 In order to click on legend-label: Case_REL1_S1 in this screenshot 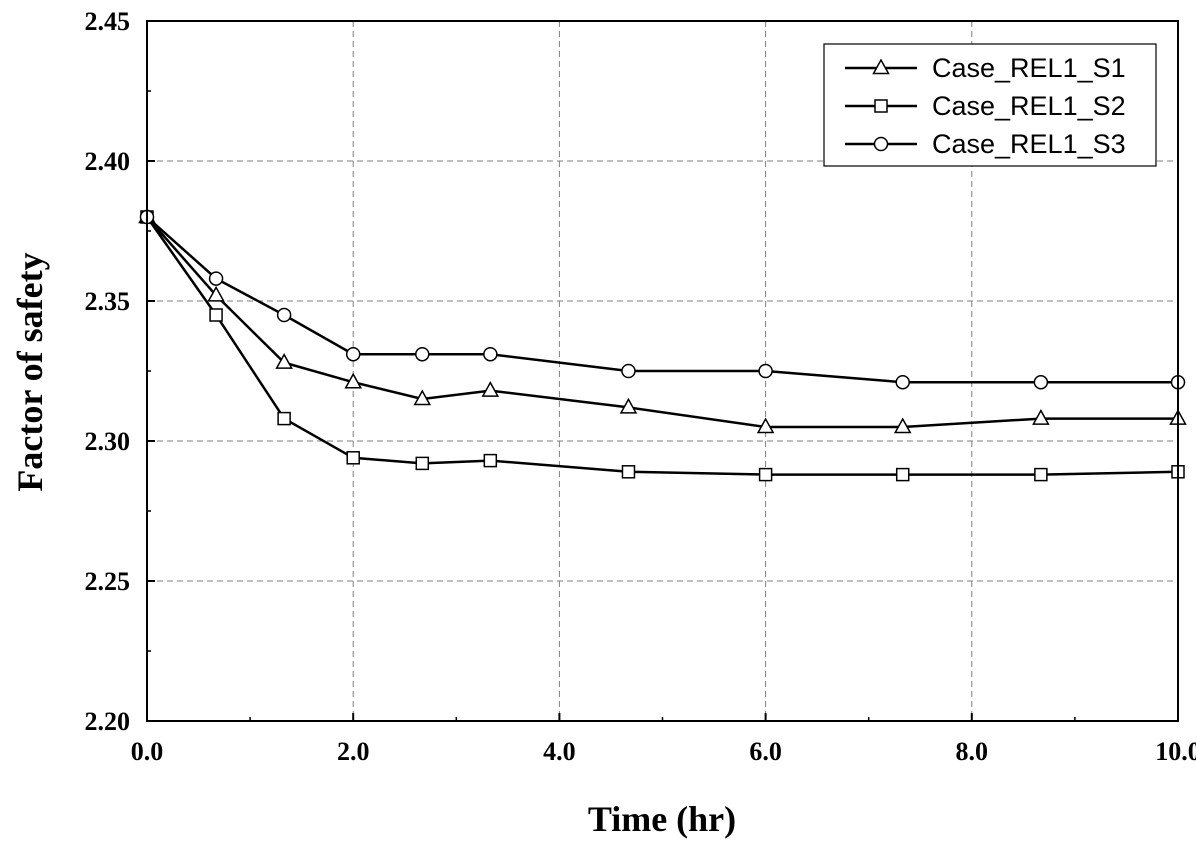, I will do `click(1029, 68)`.